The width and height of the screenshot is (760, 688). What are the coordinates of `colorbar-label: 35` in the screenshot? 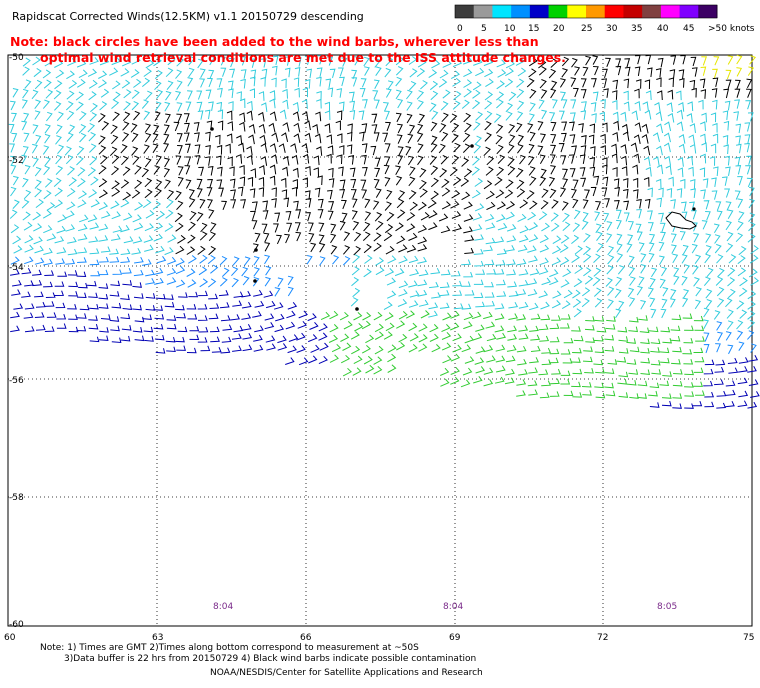 It's located at (636, 29).